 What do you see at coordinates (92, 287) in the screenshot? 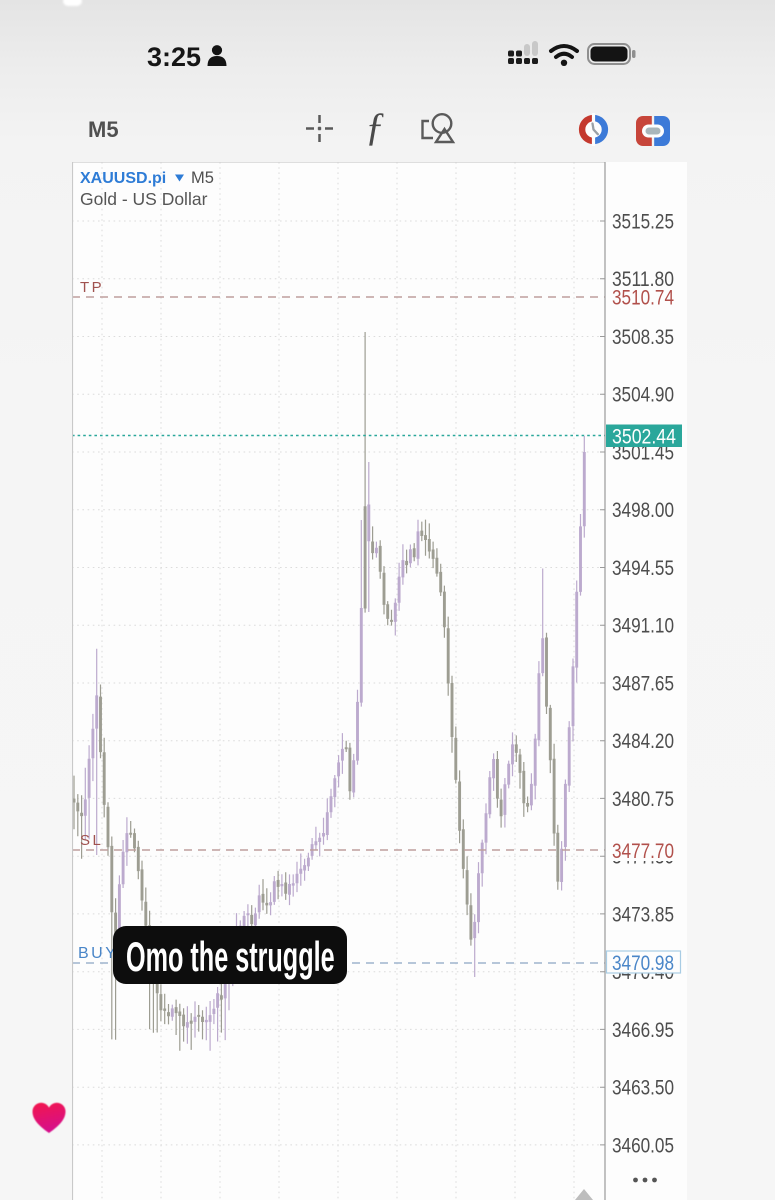
I see `svg-text: TP` at bounding box center [92, 287].